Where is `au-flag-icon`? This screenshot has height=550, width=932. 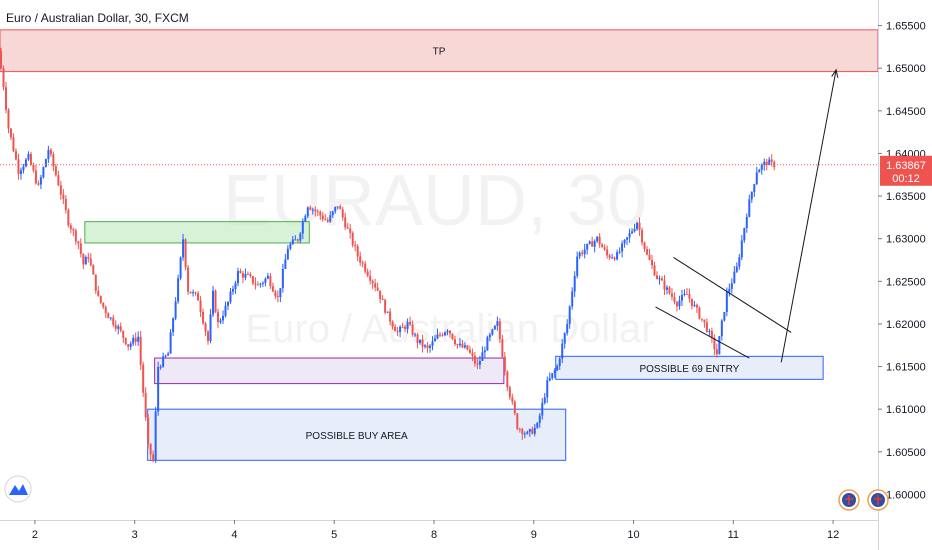
au-flag-icon is located at coordinates (878, 500).